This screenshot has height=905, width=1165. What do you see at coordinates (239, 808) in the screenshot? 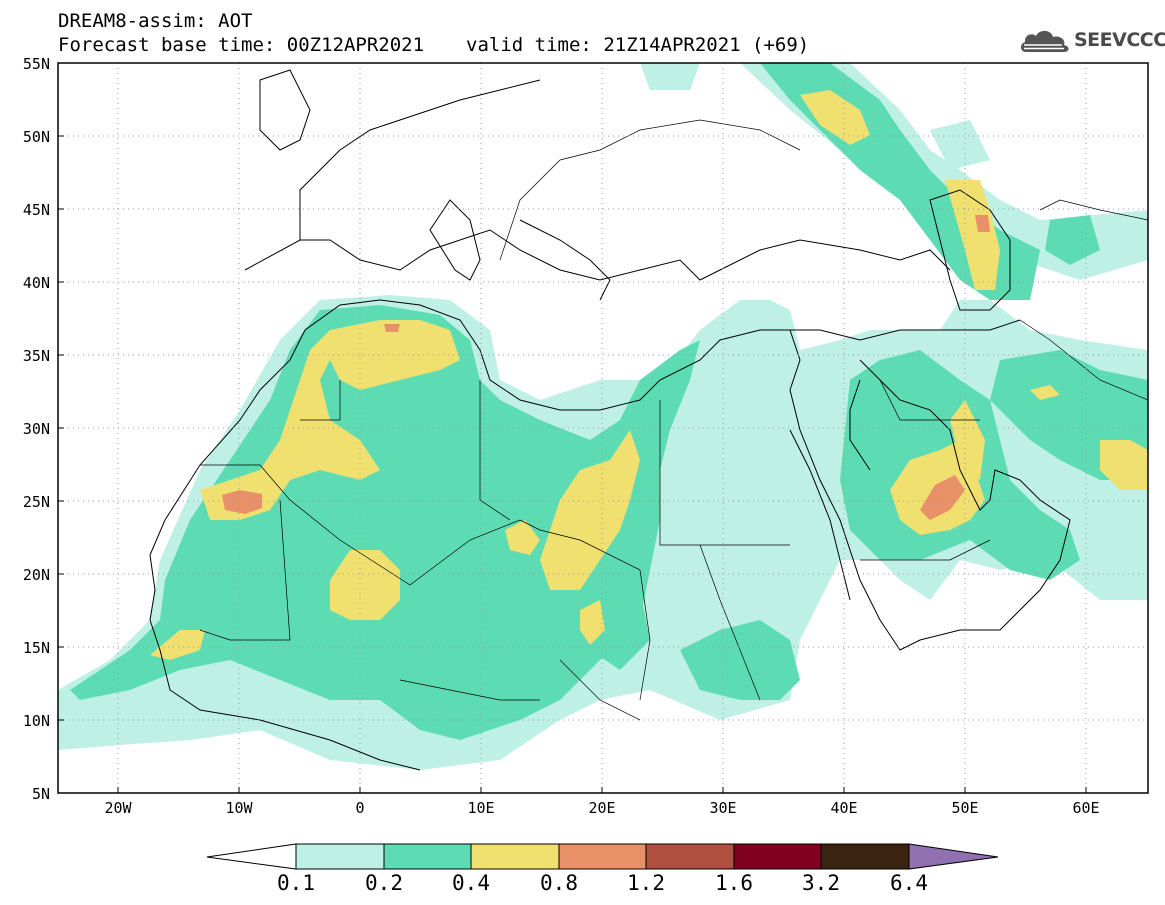
I see `lon-label: 10W` at bounding box center [239, 808].